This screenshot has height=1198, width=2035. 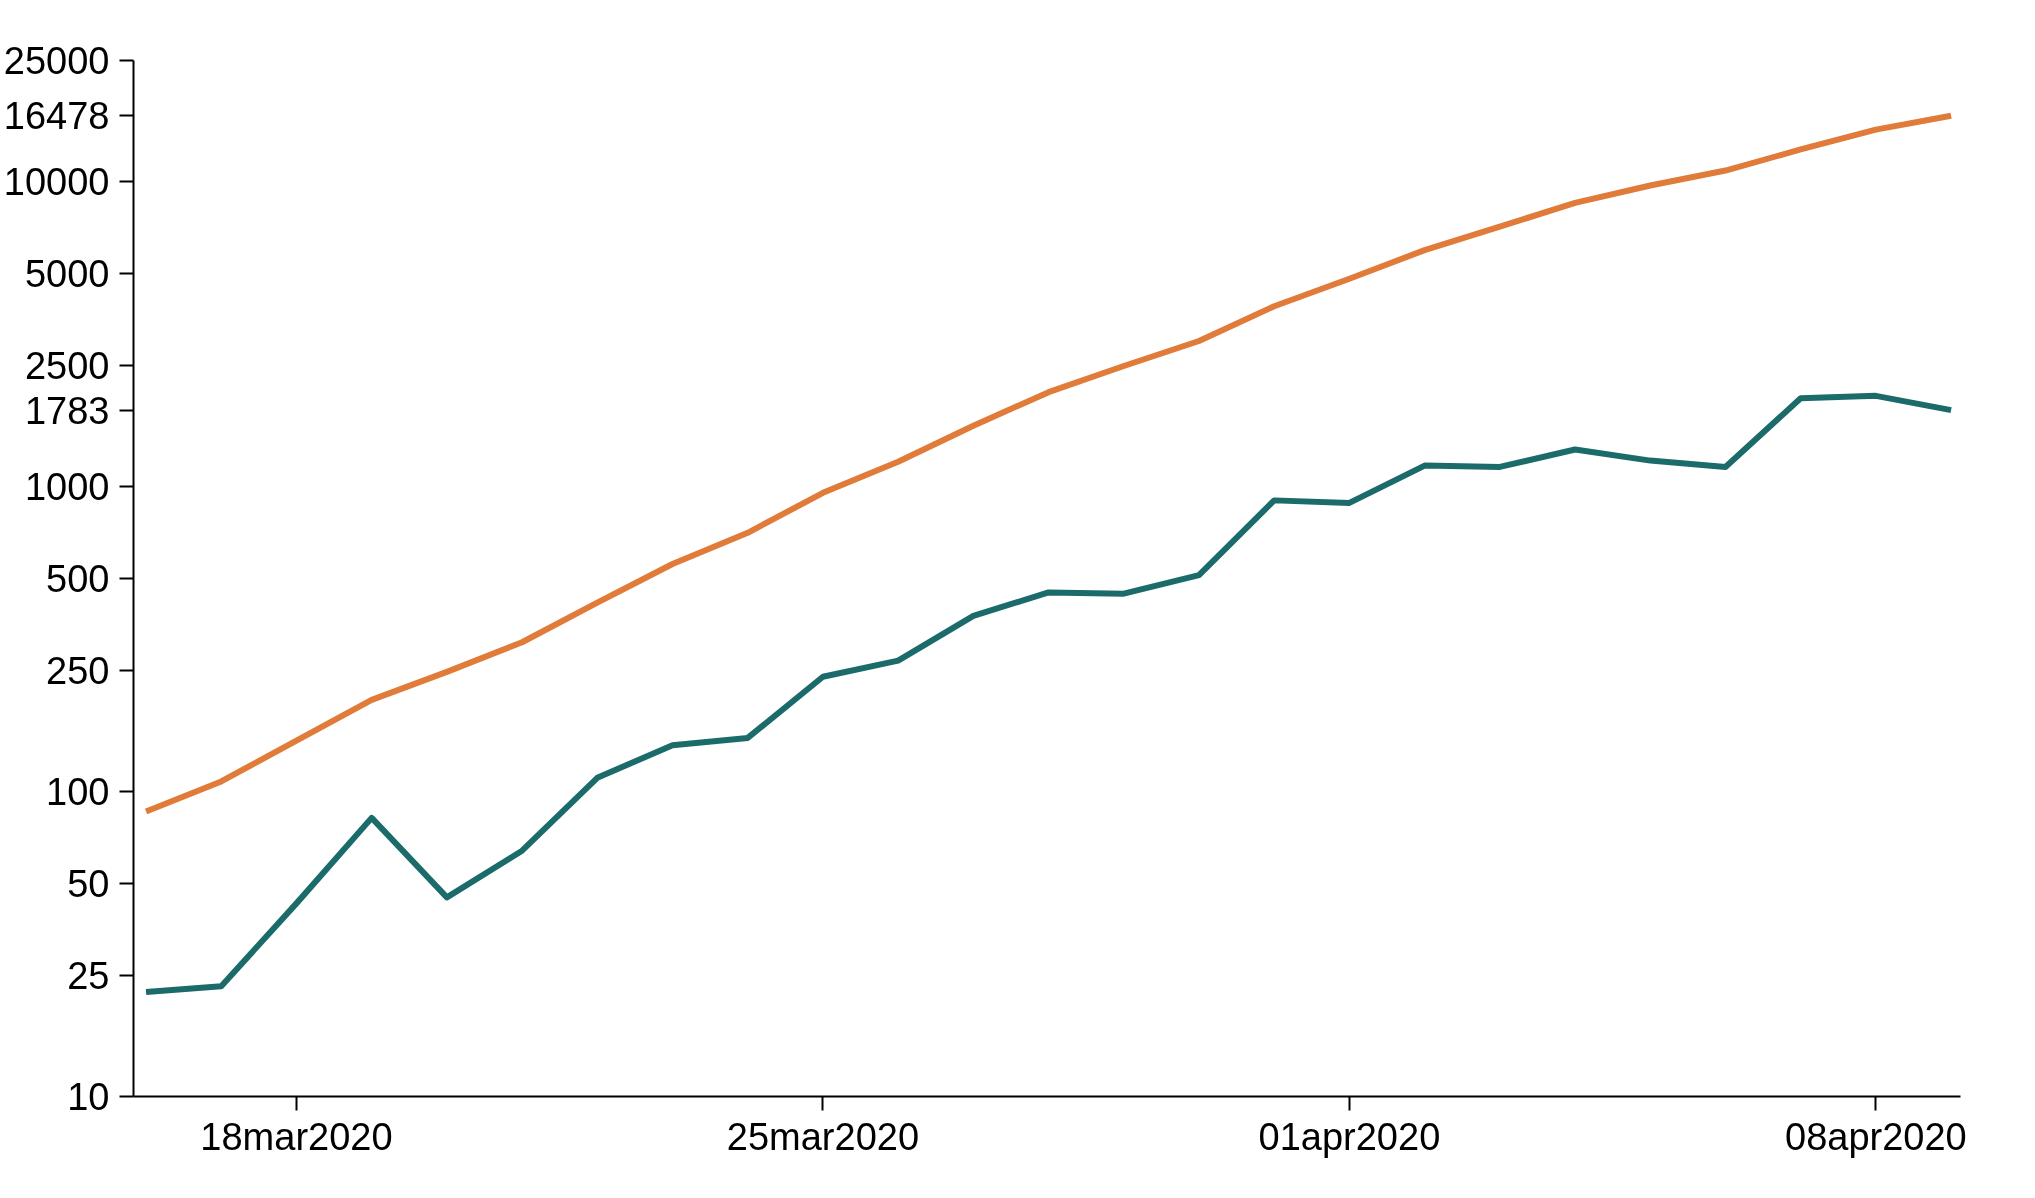 I want to click on x-tick-label: 25mar2020, so click(x=823, y=1136).